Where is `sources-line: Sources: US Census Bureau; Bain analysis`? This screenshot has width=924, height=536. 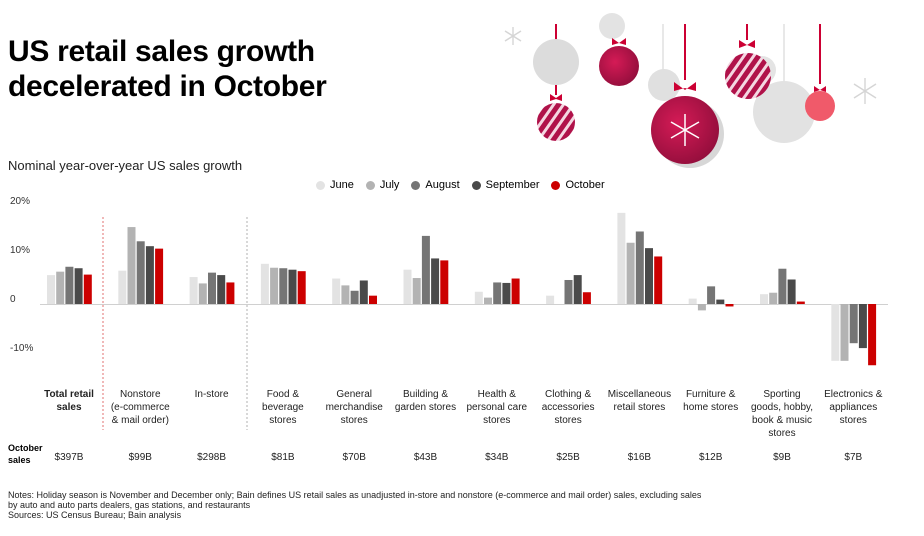 sources-line: Sources: US Census Bureau; Bain analysis is located at coordinates (95, 515).